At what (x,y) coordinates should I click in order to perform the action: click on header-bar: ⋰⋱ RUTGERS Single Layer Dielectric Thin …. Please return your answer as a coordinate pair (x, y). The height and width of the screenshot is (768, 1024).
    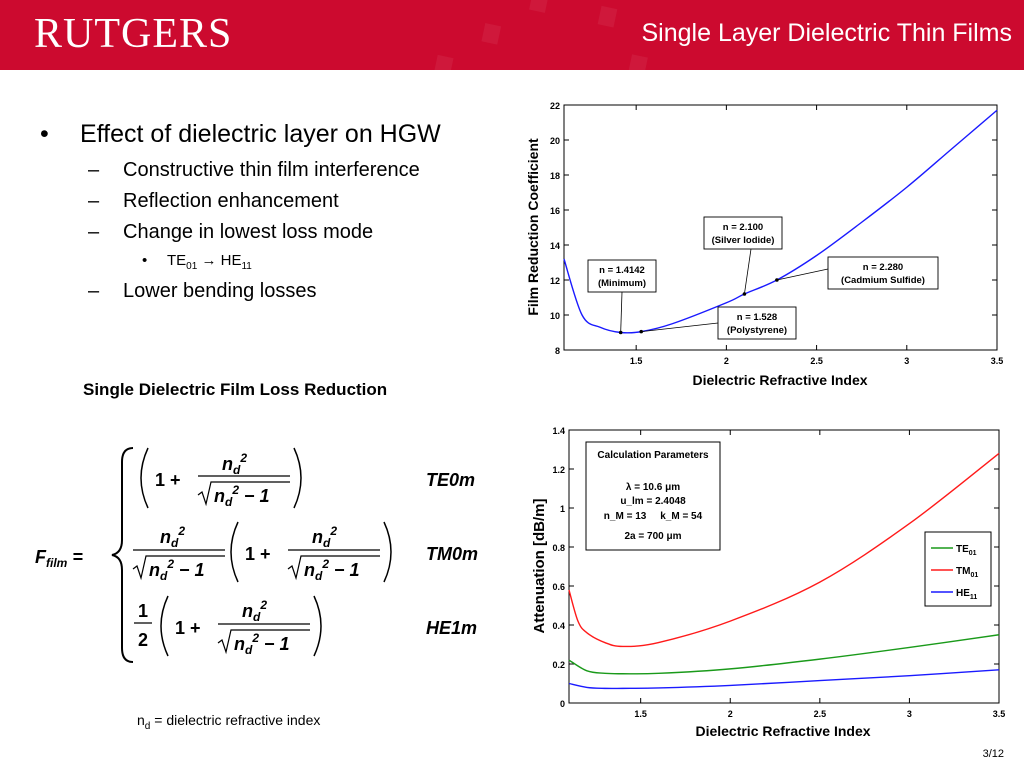
    Looking at the image, I should click on (512, 35).